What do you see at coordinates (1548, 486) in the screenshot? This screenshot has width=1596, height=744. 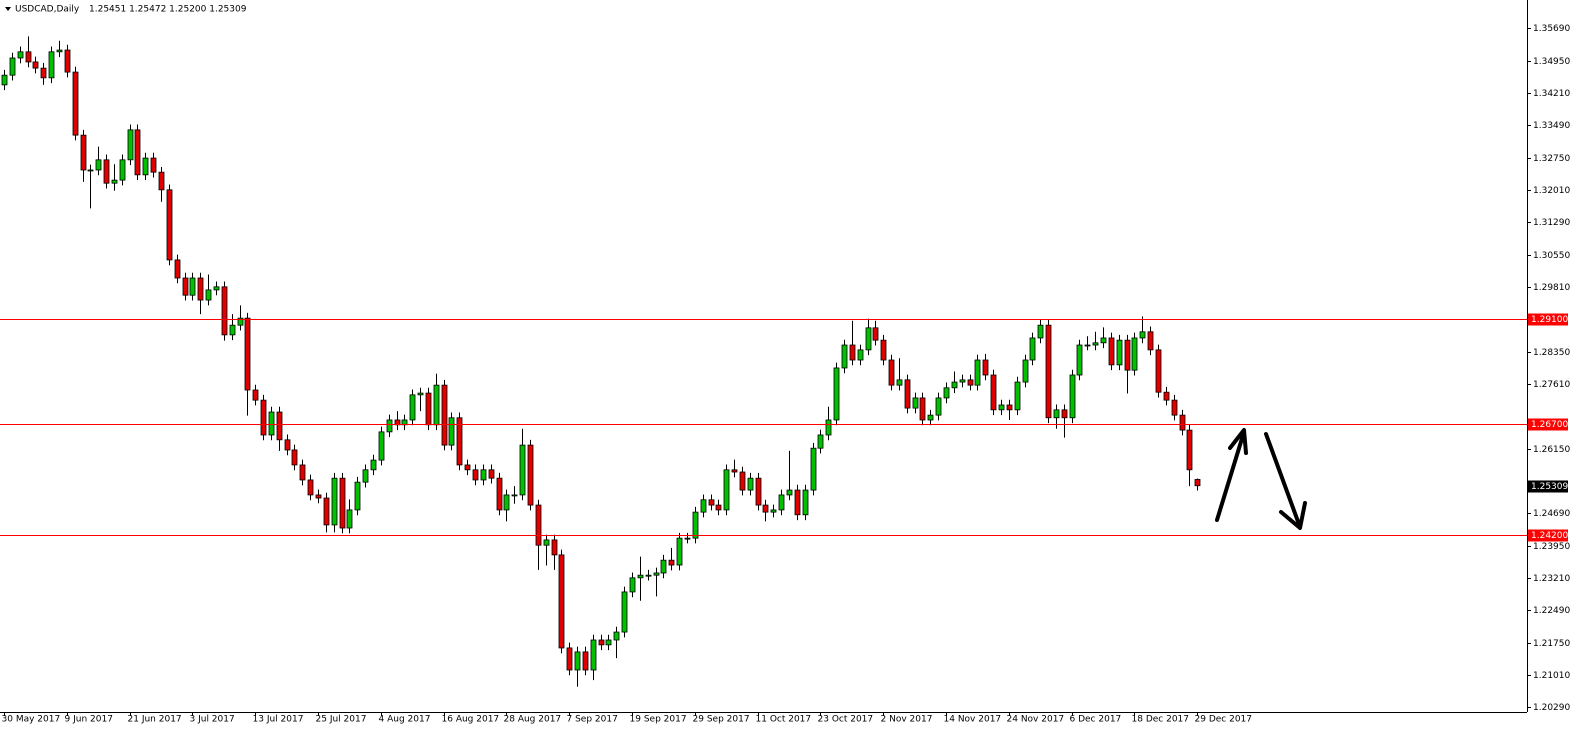 I see `current-price-bg` at bounding box center [1548, 486].